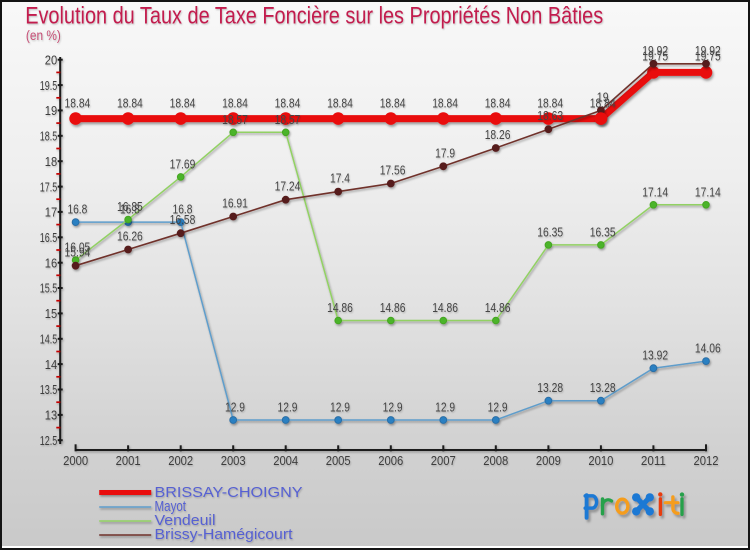 The image size is (750, 550). Describe the element at coordinates (706, 460) in the screenshot. I see `svg-text: 2012` at that location.